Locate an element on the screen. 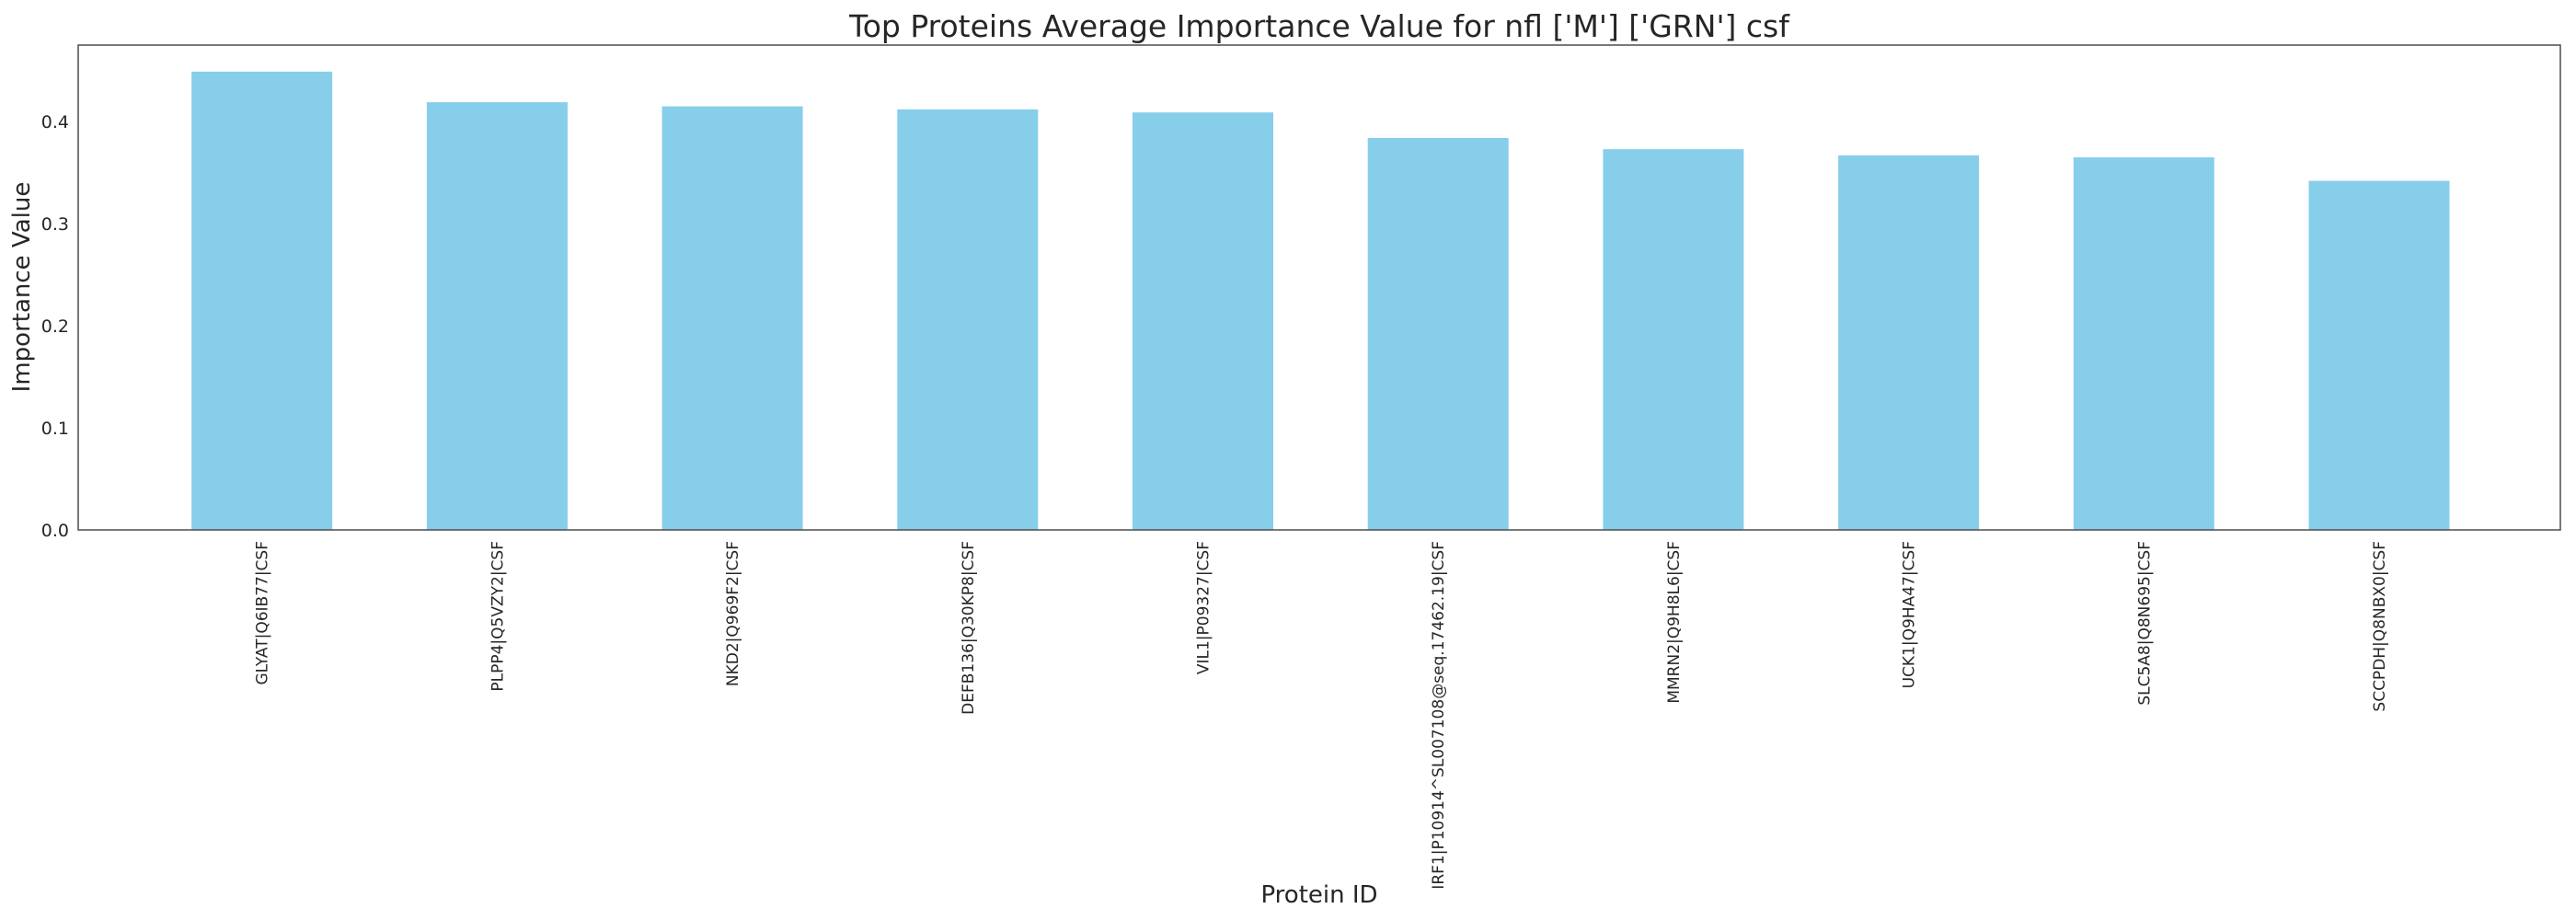 Image resolution: width=2576 pixels, height=920 pixels. y-tick-label: 0.2 is located at coordinates (55, 326).